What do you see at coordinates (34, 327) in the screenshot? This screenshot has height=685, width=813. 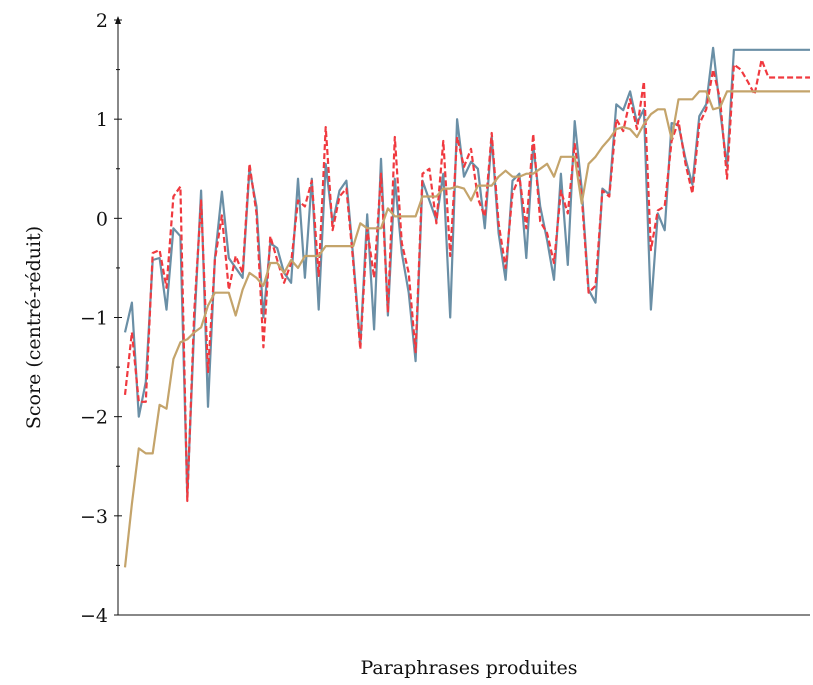 I see `y-axis-label: Score (centré-réduit)` at bounding box center [34, 327].